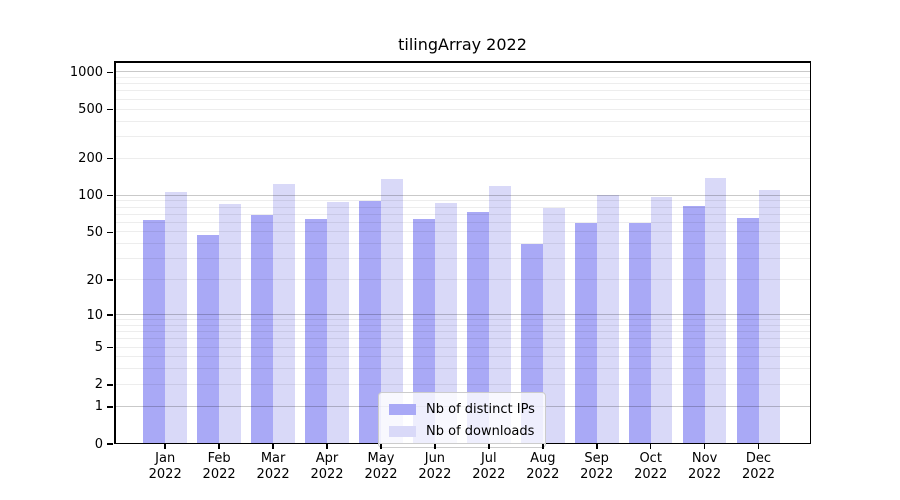 This screenshot has height=500, width=900. What do you see at coordinates (543, 446) in the screenshot?
I see `x-tick-mark-aug` at bounding box center [543, 446].